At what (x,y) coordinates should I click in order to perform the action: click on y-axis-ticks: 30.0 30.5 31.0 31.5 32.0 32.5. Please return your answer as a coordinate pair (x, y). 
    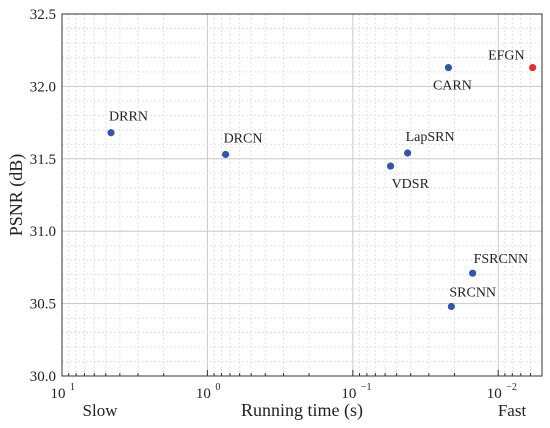
    Looking at the image, I should click on (43, 196).